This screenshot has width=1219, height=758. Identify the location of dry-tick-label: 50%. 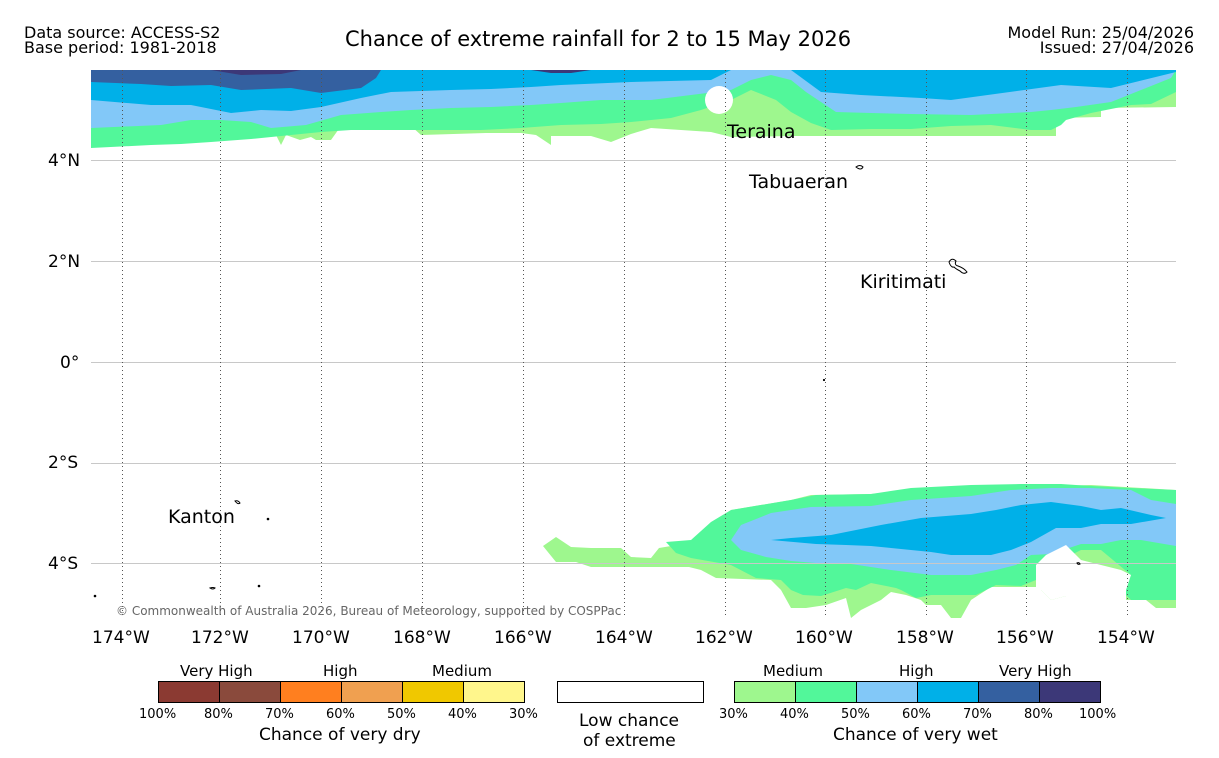
(401, 714).